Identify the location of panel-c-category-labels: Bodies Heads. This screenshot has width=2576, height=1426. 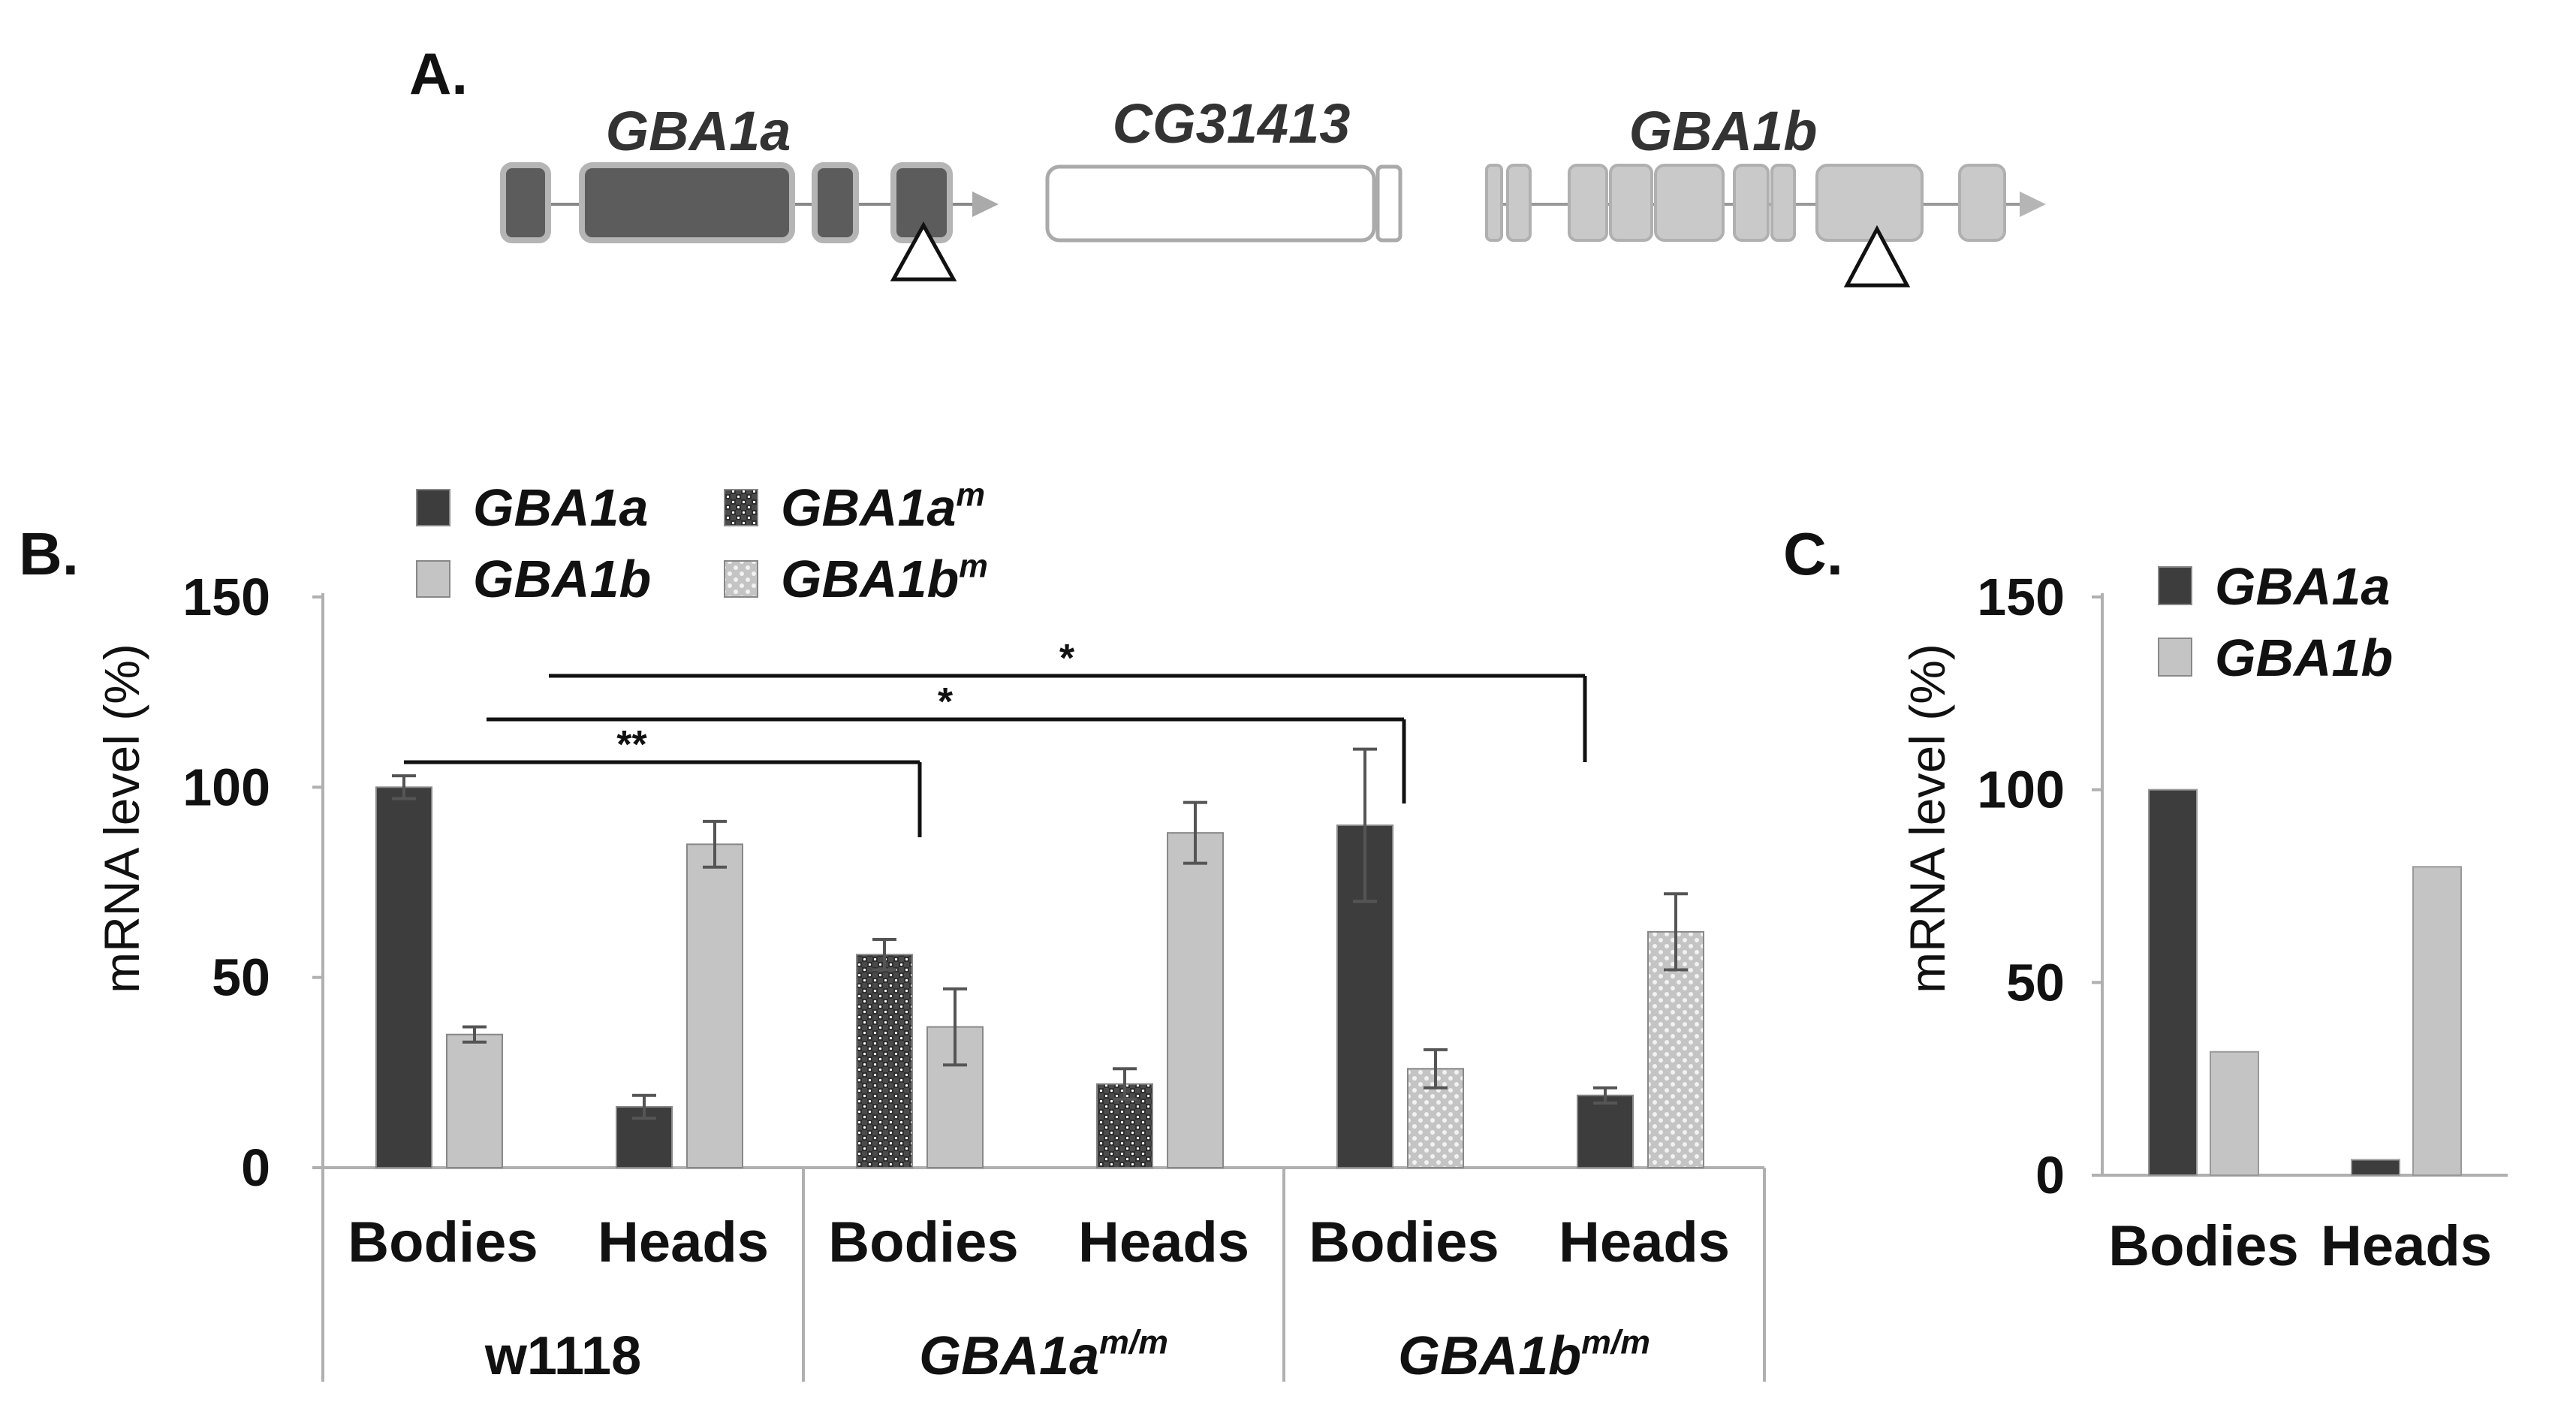
(2300, 1246).